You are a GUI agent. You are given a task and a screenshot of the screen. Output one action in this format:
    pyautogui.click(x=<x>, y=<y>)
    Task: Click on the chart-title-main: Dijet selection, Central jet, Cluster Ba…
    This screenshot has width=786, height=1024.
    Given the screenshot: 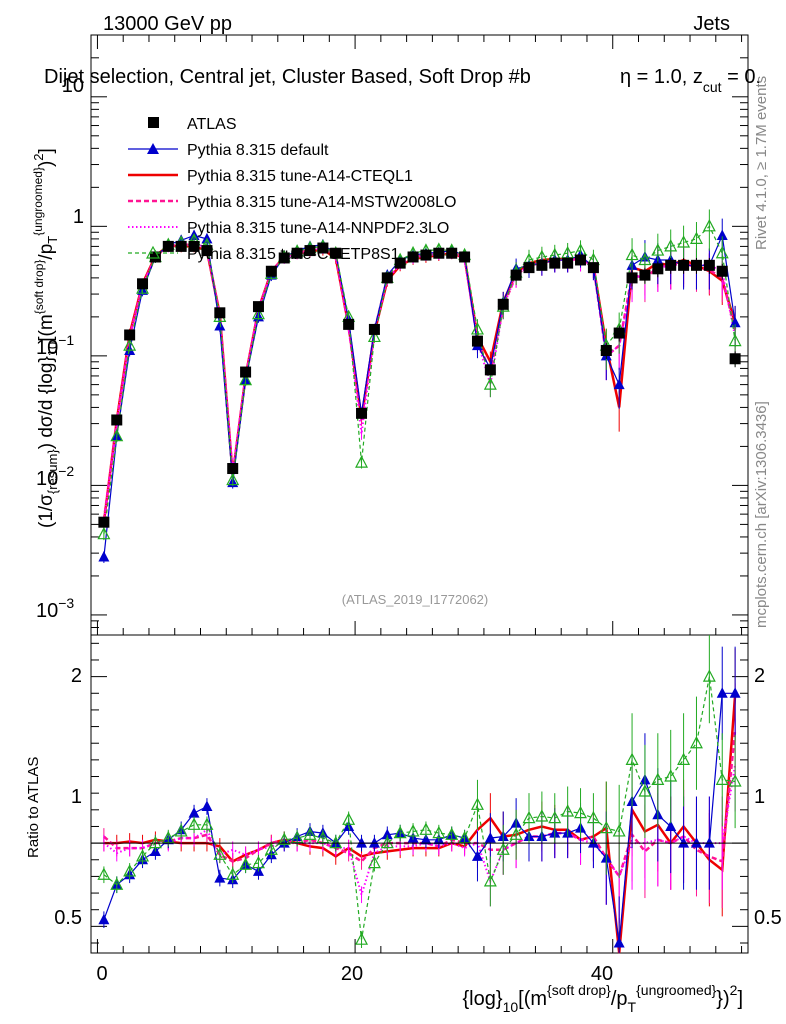 What is the action you would take?
    pyautogui.click(x=287, y=77)
    